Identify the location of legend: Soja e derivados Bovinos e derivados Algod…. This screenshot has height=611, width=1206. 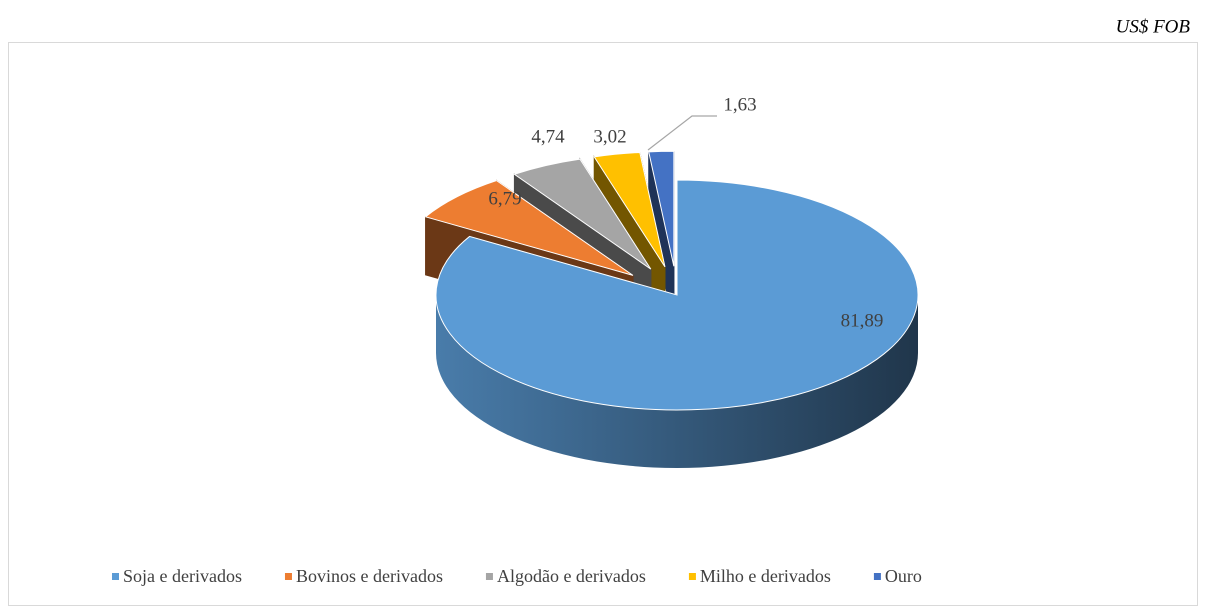
(517, 576).